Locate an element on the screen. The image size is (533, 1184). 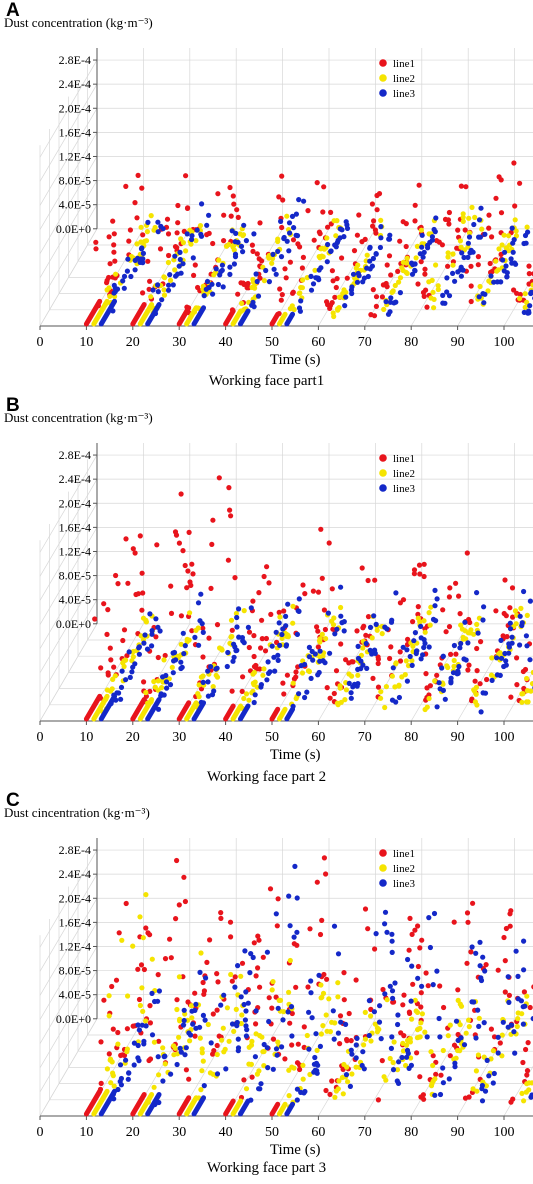
x-tick-label: 70 is located at coordinates (365, 342).